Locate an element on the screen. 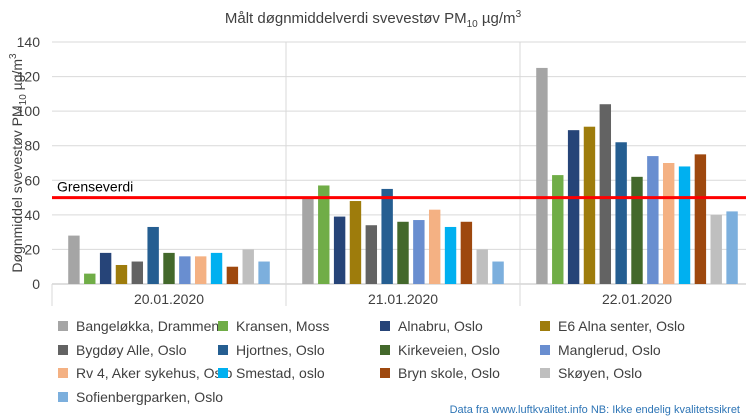 This screenshot has width=746, height=419. y-tick-labels: 0 20 40 60 80 100 120 140 is located at coordinates (29, 163).